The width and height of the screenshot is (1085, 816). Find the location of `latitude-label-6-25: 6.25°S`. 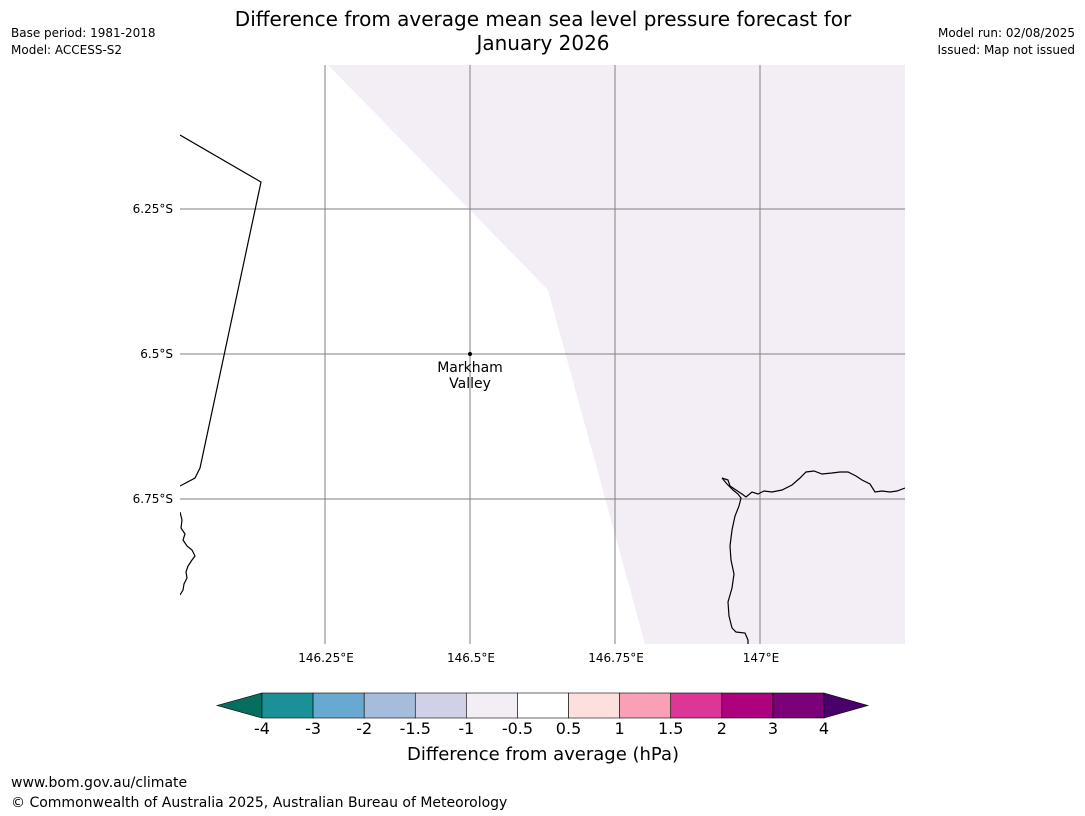

latitude-label-6-25: 6.25°S is located at coordinates (152, 209).